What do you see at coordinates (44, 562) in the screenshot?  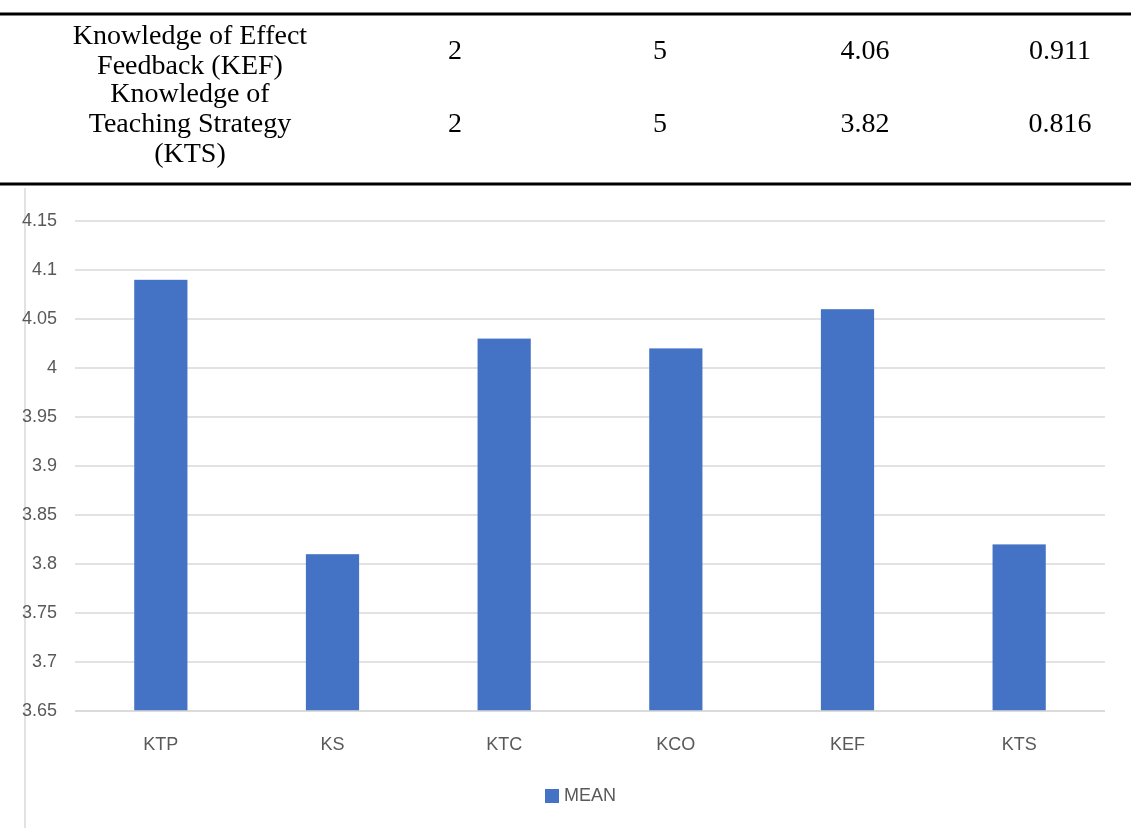 I see `y-tick-label: 3.8` at bounding box center [44, 562].